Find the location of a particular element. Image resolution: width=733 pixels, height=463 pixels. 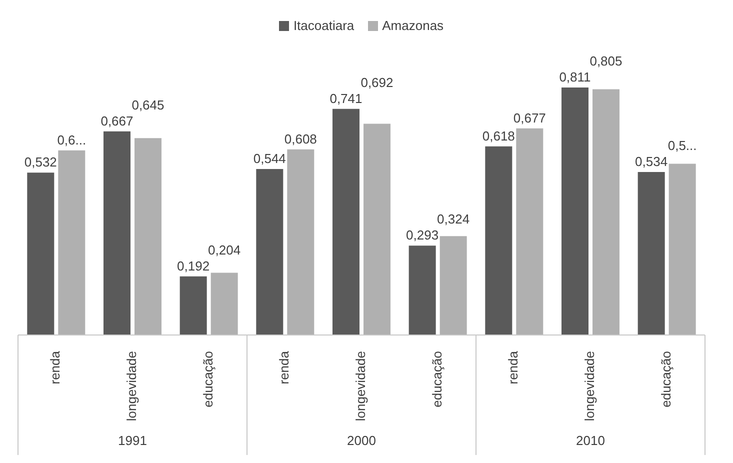

data-label: 0,544 is located at coordinates (269, 158).